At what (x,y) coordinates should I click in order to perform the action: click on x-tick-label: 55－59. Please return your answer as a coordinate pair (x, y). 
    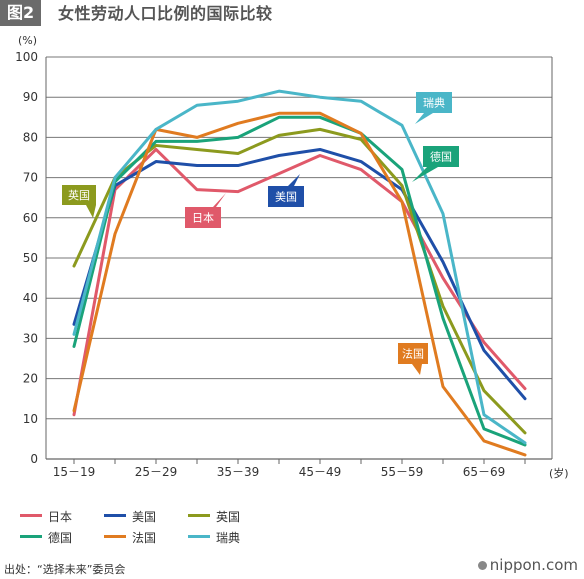
    Looking at the image, I should click on (402, 472).